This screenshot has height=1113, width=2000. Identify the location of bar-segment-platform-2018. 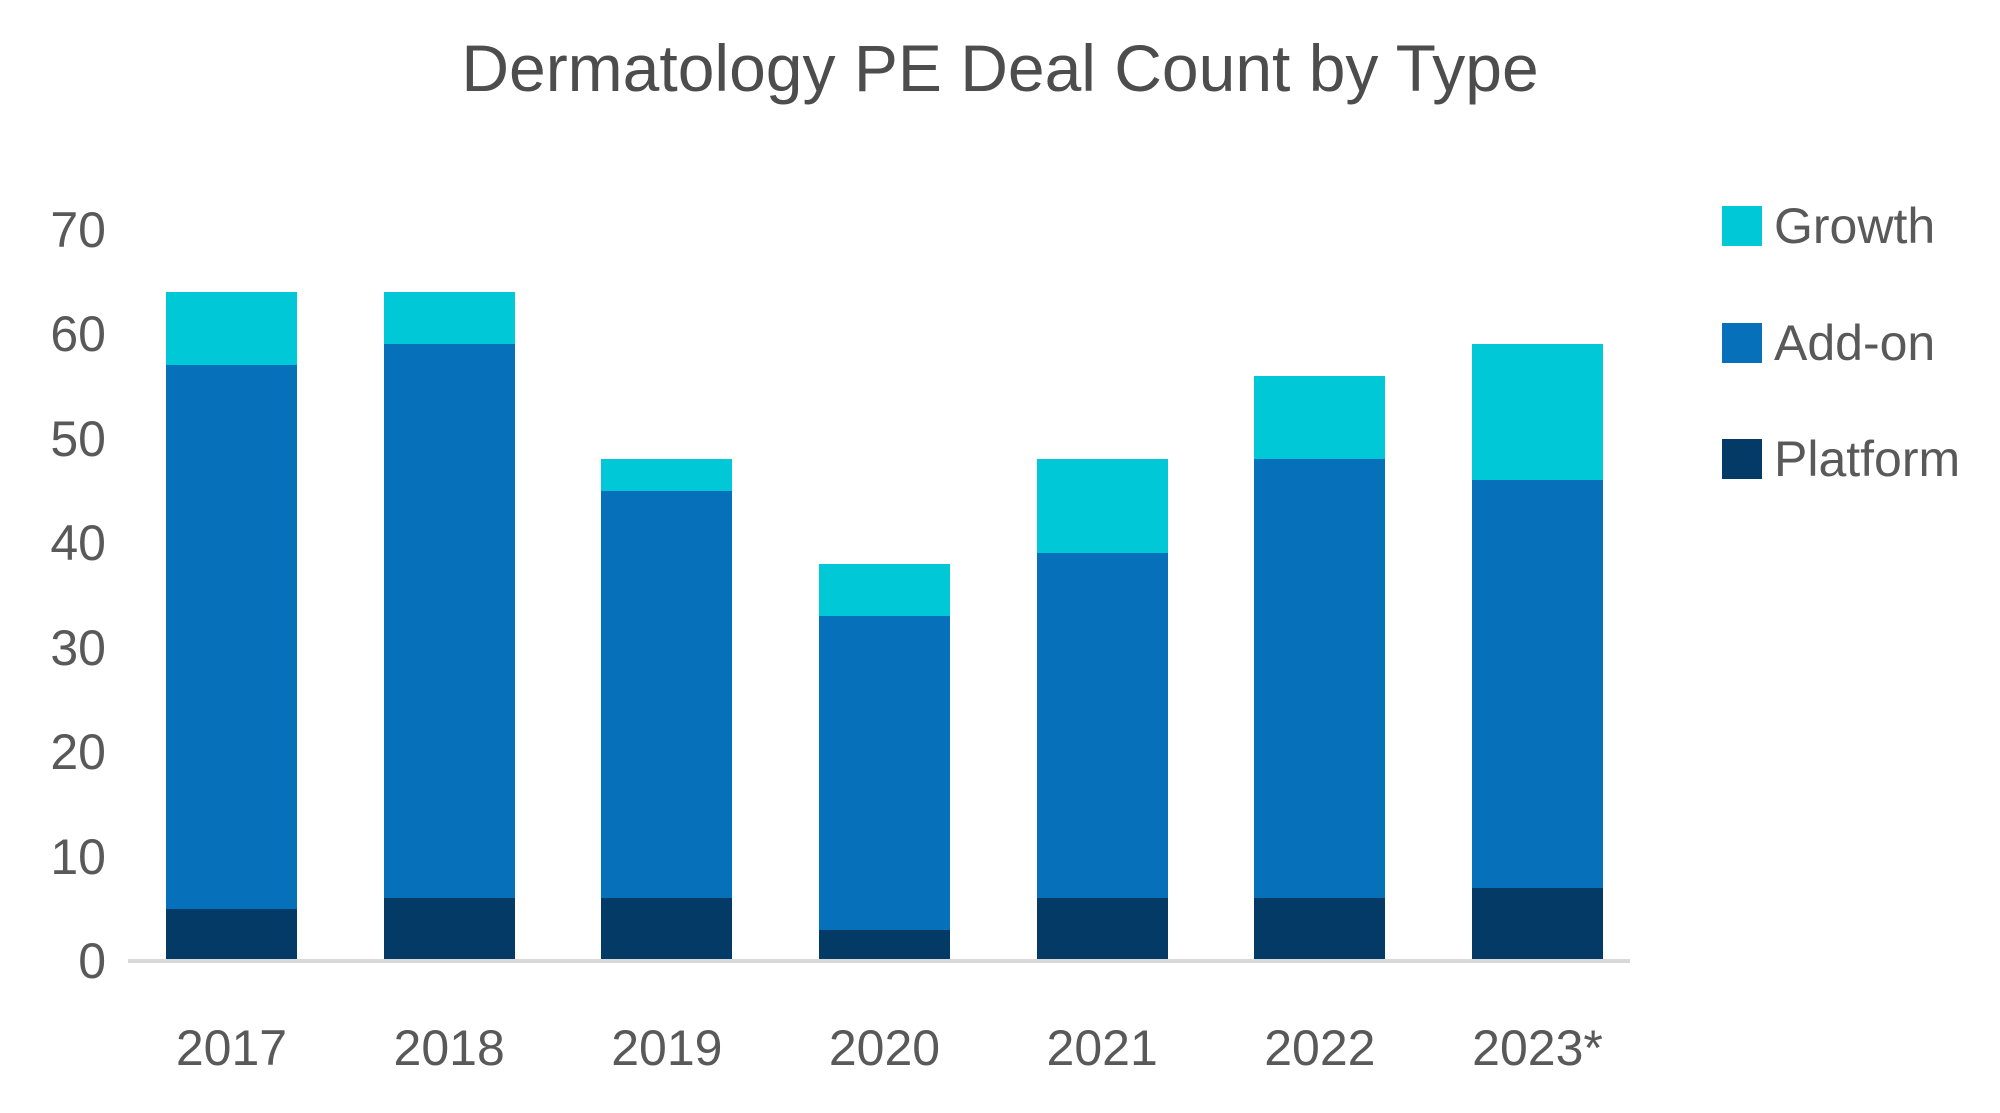
(449, 929).